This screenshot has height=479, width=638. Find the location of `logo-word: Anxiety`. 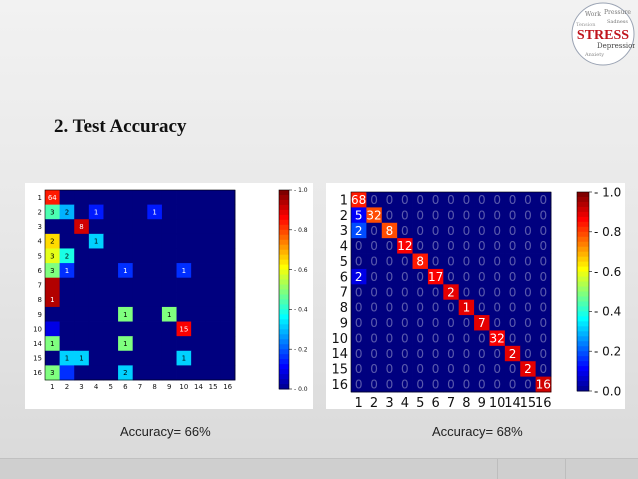

logo-word: Anxiety is located at coordinates (594, 55).